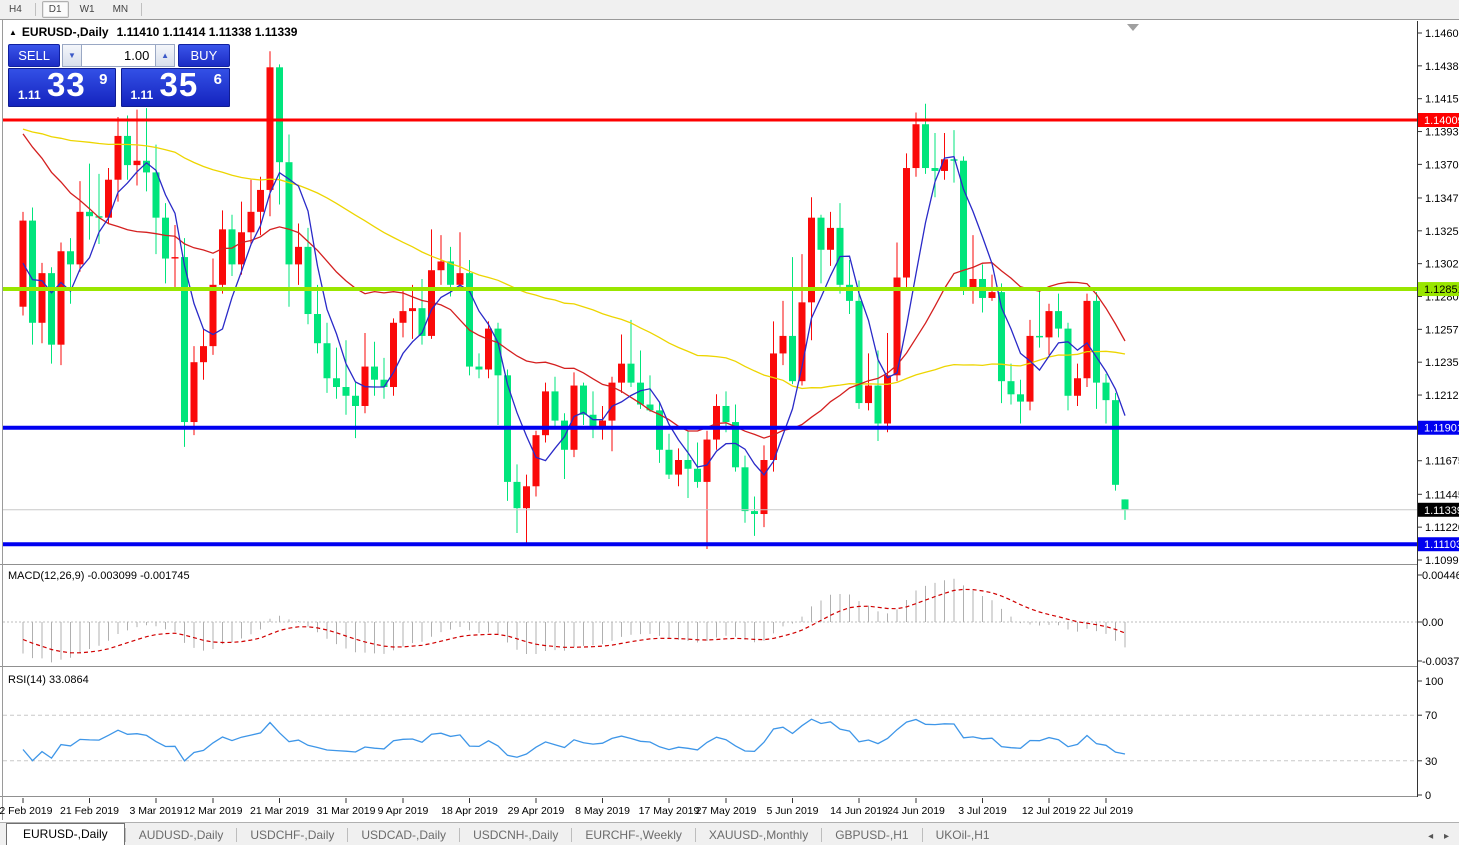  What do you see at coordinates (181, 835) in the screenshot?
I see `chart-tab-audusd: AUDUSD-,Daily` at bounding box center [181, 835].